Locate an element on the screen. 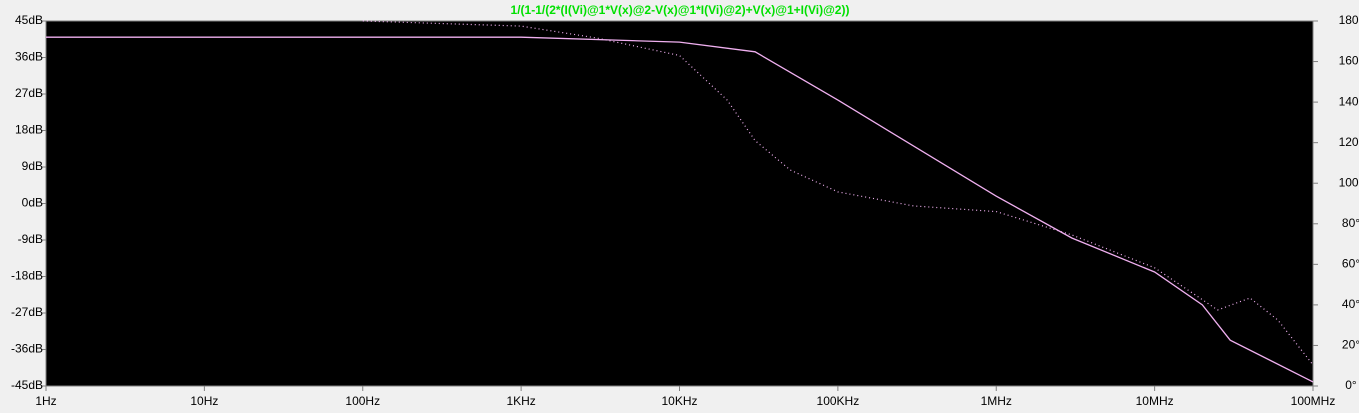 This screenshot has width=1359, height=413. y2-tick-label: 100° is located at coordinates (1349, 182).